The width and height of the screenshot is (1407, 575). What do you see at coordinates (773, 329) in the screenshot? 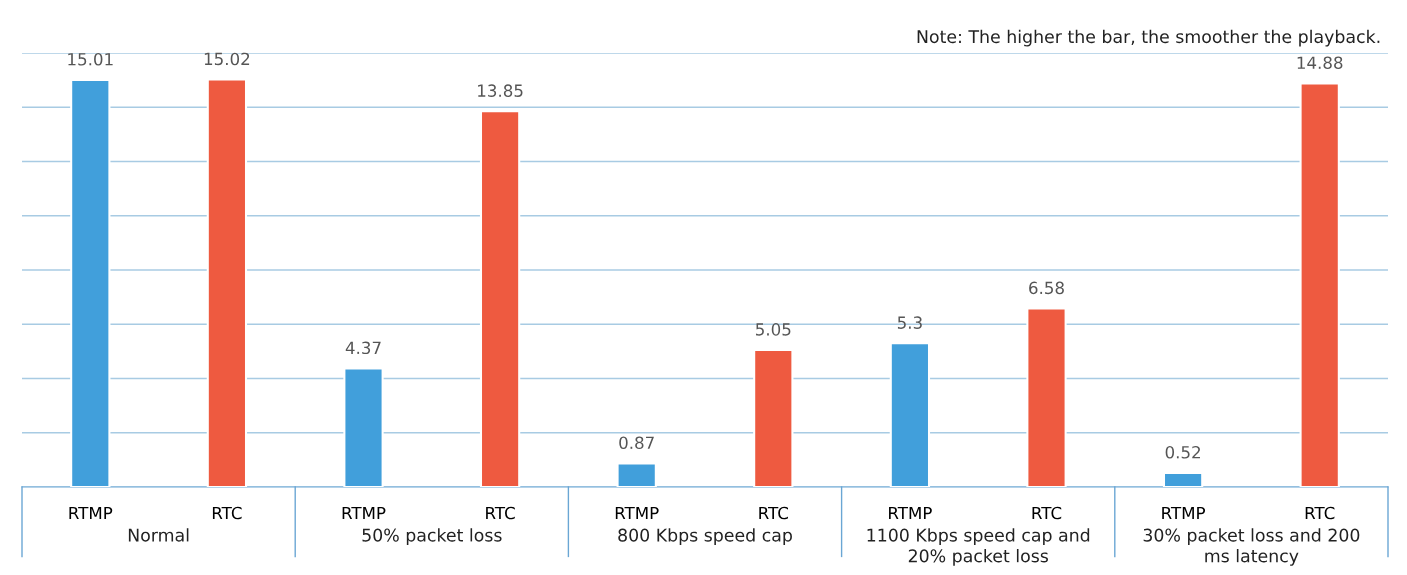
I see `data-label: 5.05` at bounding box center [773, 329].